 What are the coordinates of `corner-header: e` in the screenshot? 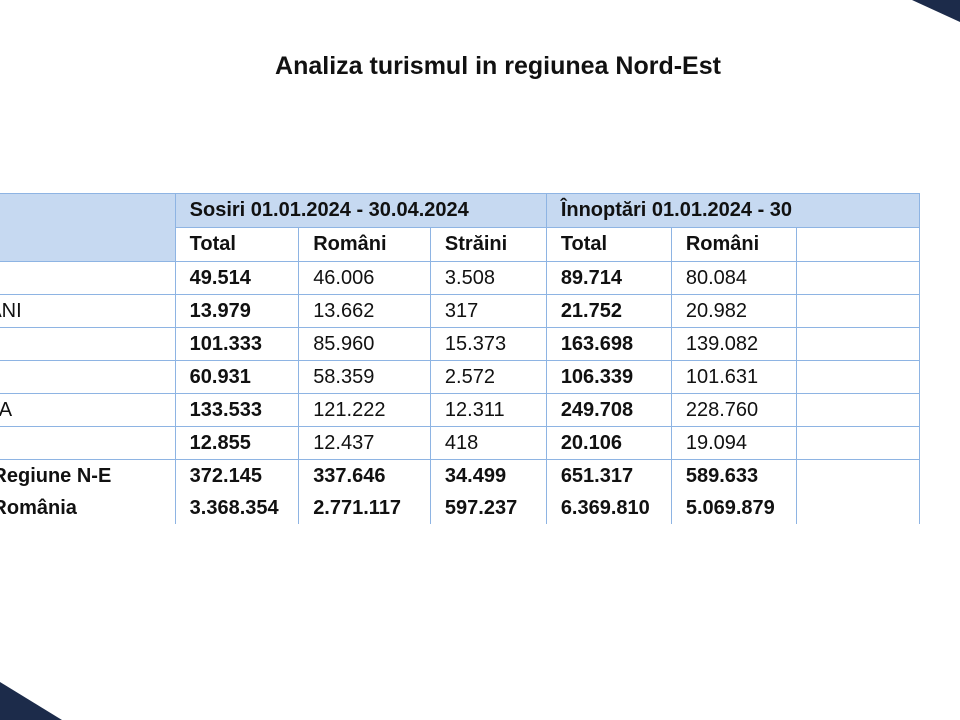 It's located at (88, 227).